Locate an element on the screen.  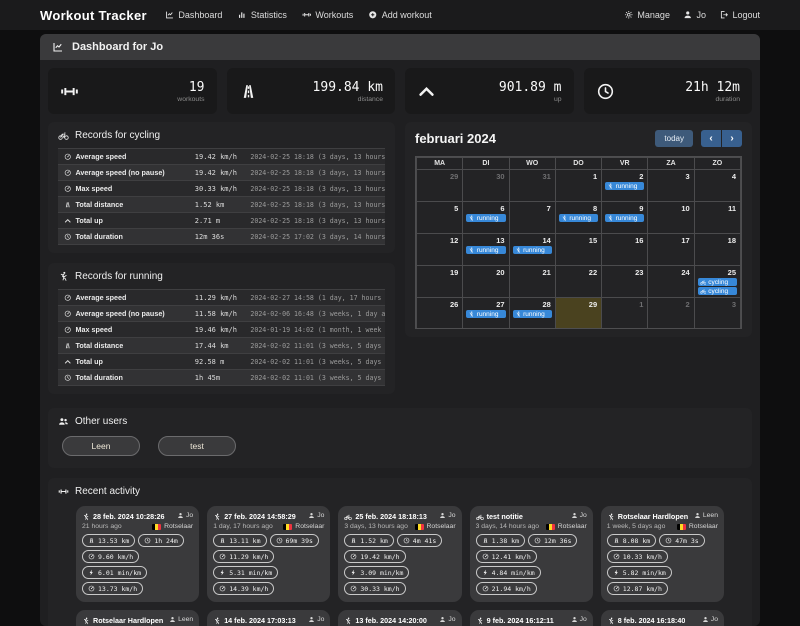
other-users-list: Leen test is located at coordinates (400, 446).